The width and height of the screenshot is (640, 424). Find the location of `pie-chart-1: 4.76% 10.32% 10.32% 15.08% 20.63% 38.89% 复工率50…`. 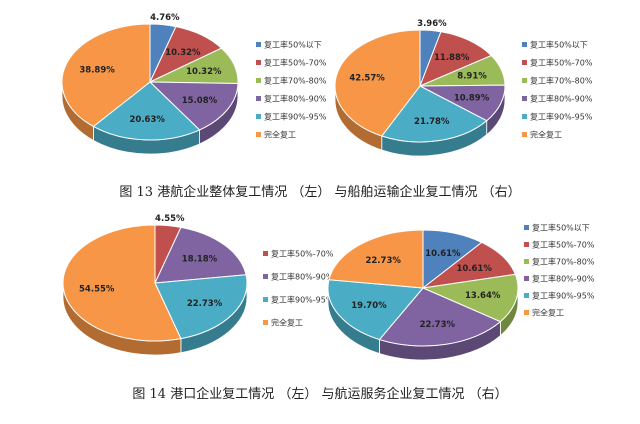

pie-chart-1: 4.76% 10.32% 10.32% 15.08% 20.63% 38.89% 复工率50… is located at coordinates (194, 84).